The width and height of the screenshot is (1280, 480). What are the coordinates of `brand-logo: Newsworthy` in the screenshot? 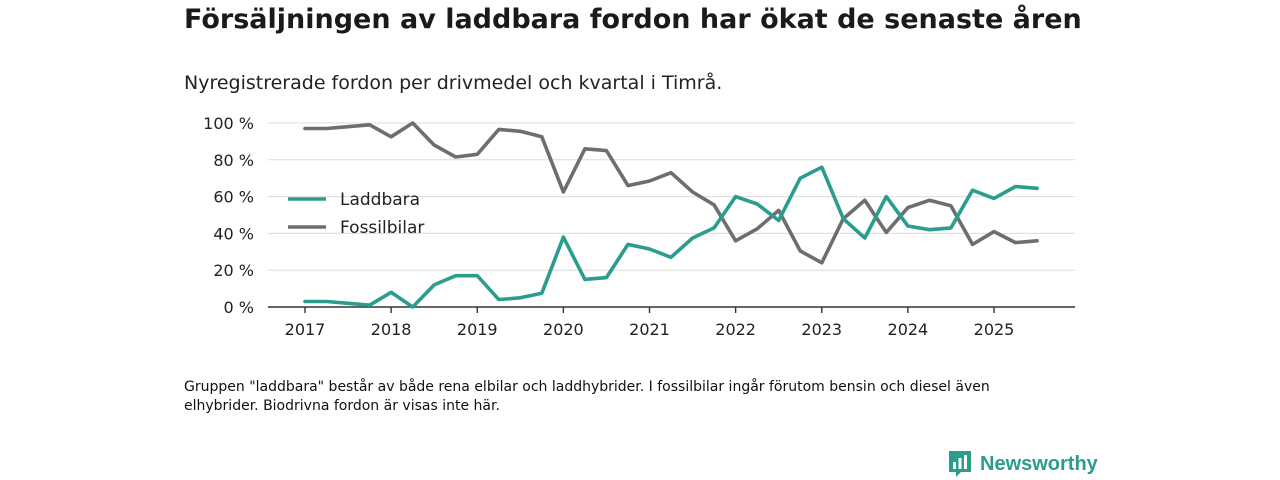 It's located at (1023, 464).